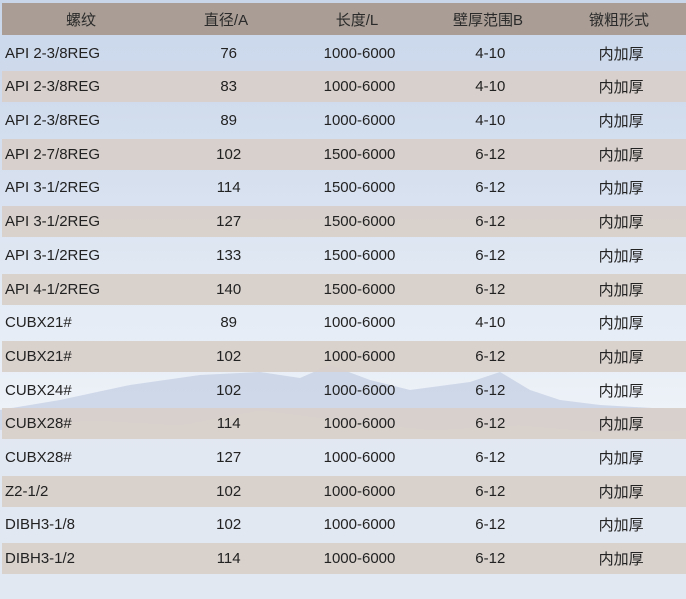 Image resolution: width=686 pixels, height=599 pixels. Describe the element at coordinates (229, 87) in the screenshot. I see `cell-diameter: 83` at that location.